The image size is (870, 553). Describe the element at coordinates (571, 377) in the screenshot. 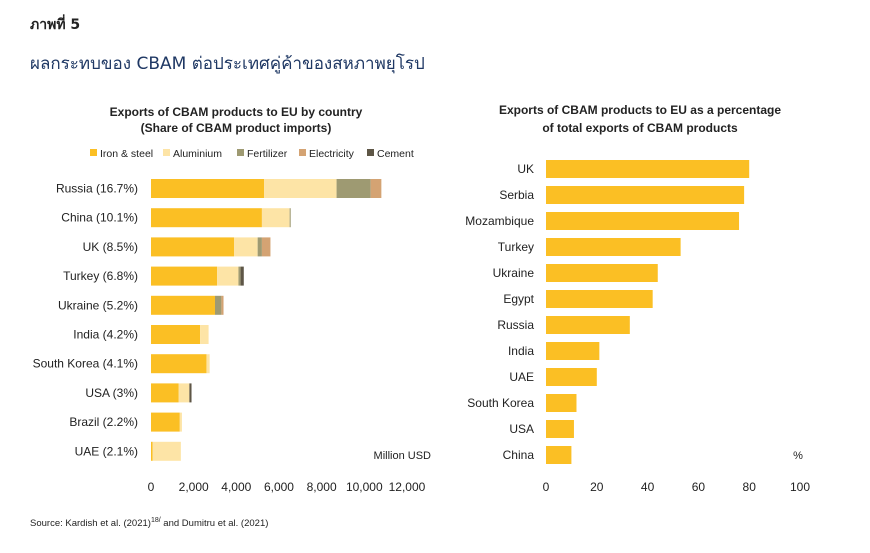

I see `bar-uae` at that location.